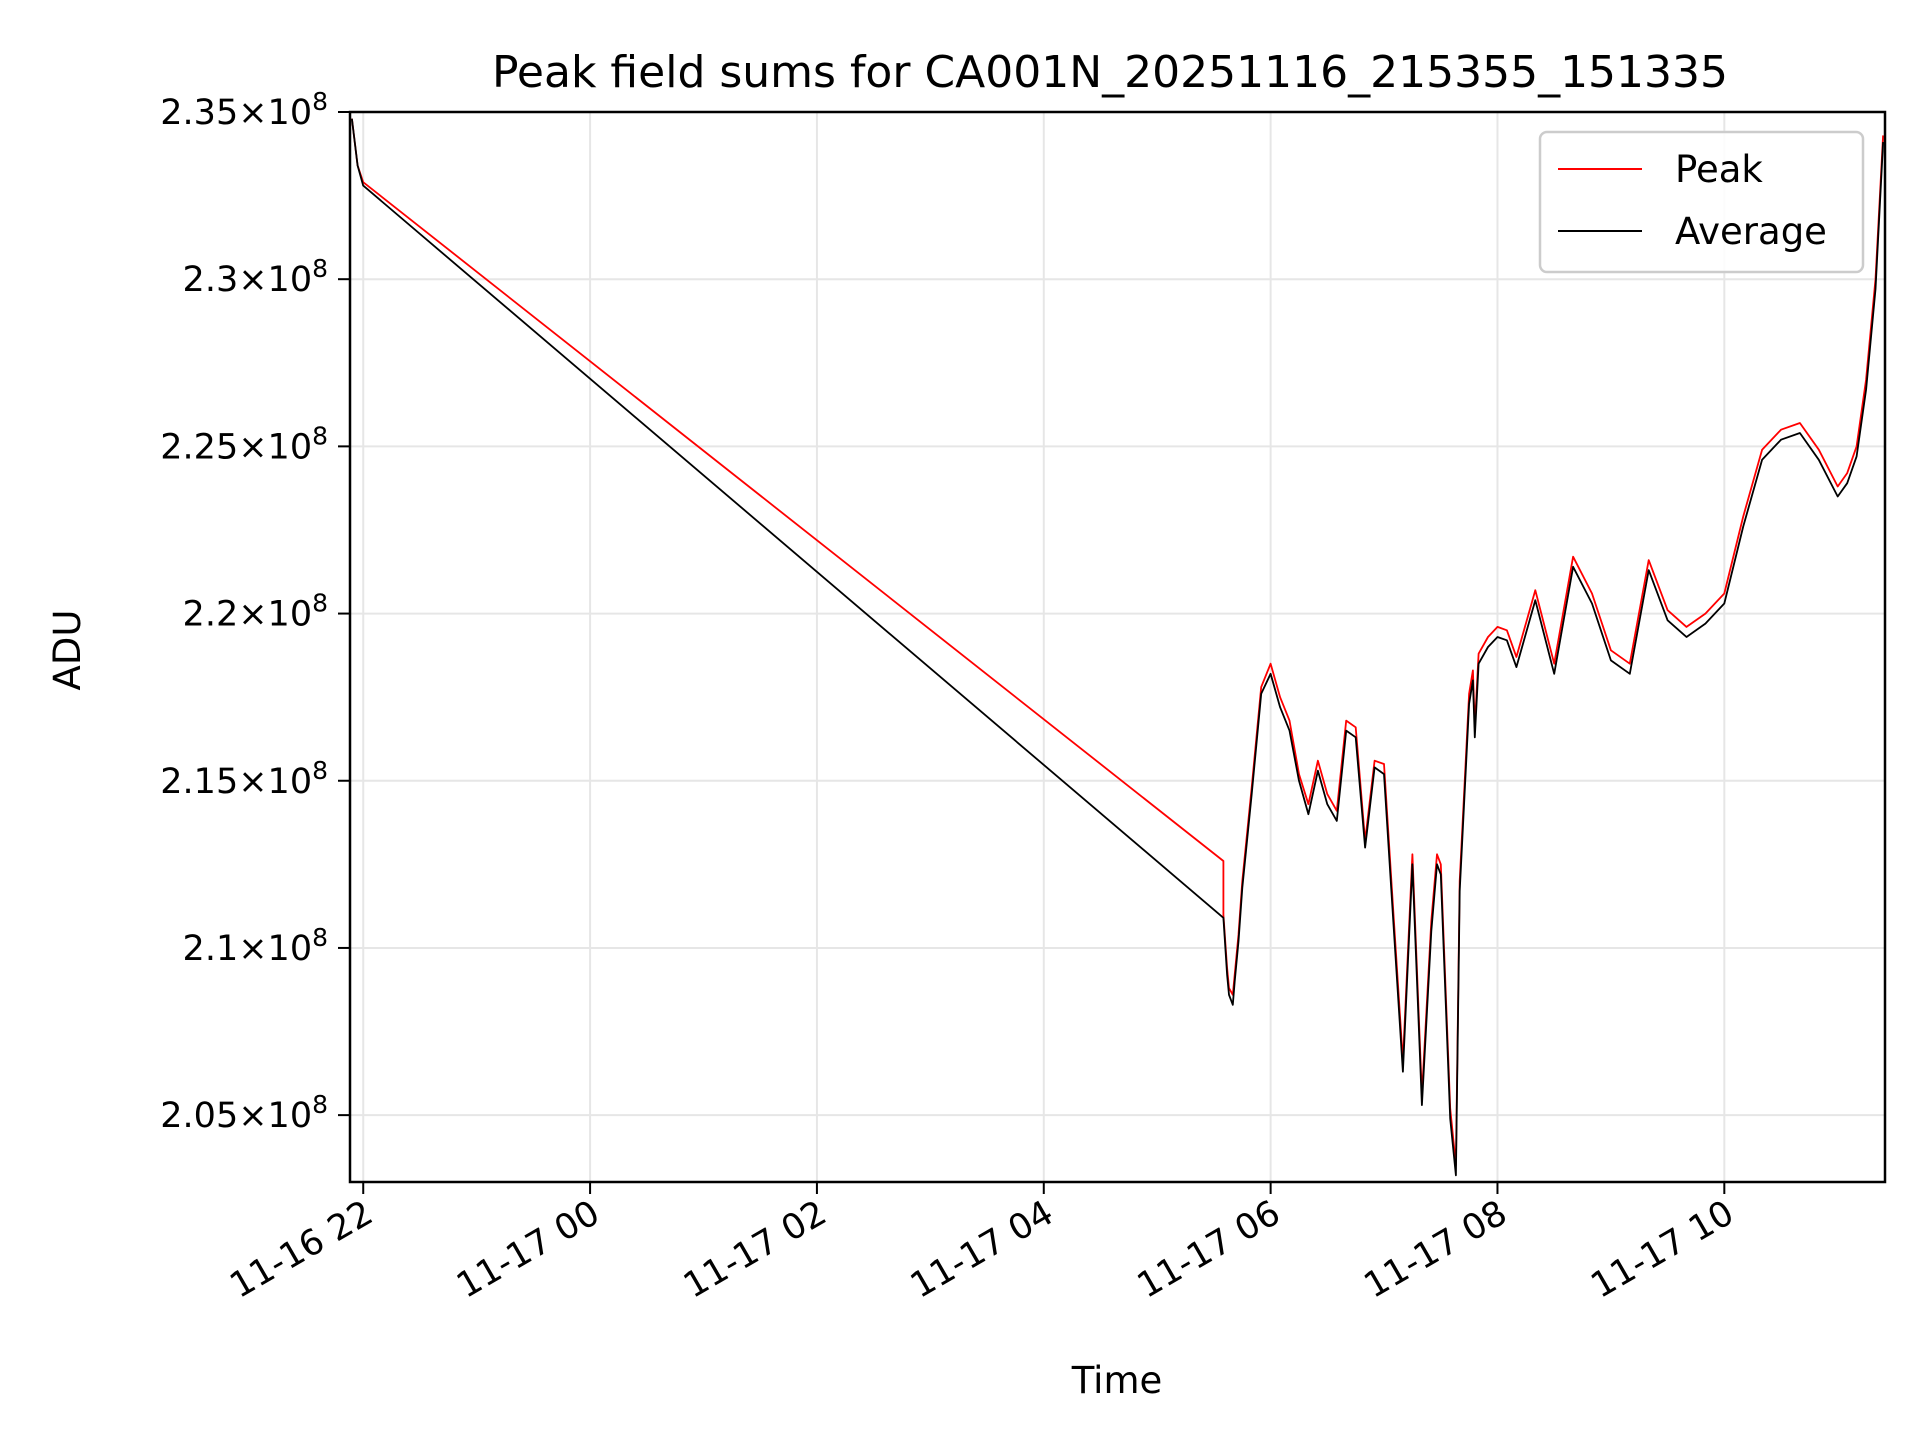 Image resolution: width=1920 pixels, height=1440 pixels. Describe the element at coordinates (1751, 231) in the screenshot. I see `legend-label-average: Average` at that location.